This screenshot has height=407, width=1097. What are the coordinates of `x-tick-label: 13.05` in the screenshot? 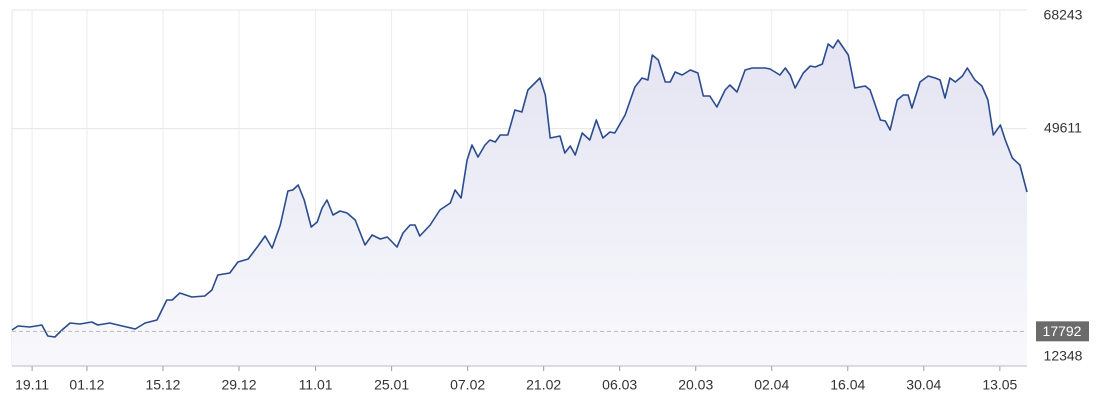 It's located at (999, 385).